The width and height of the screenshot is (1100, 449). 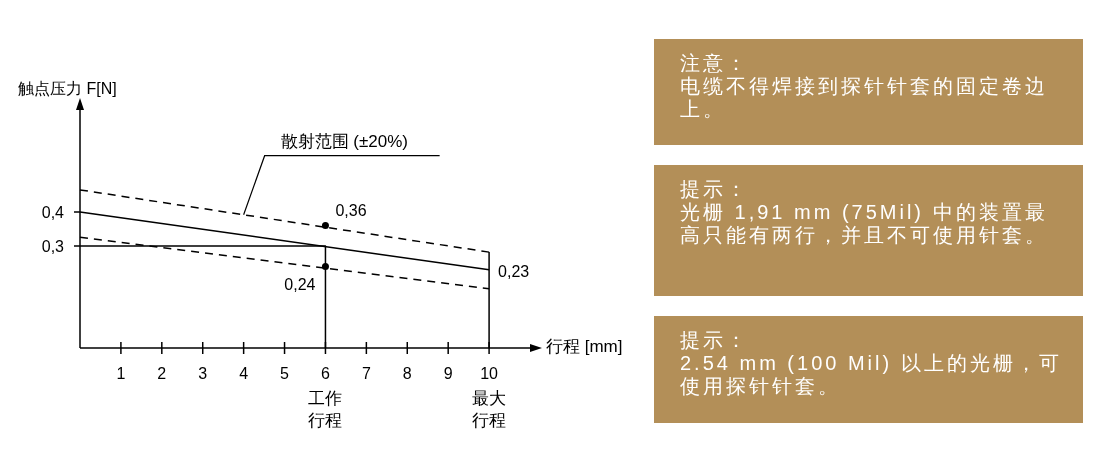 I want to click on text: 光栅 1,91 mm (75Mil) 中的装置最高只能有两行，并且不可使用针套。, so click(x=864, y=224).